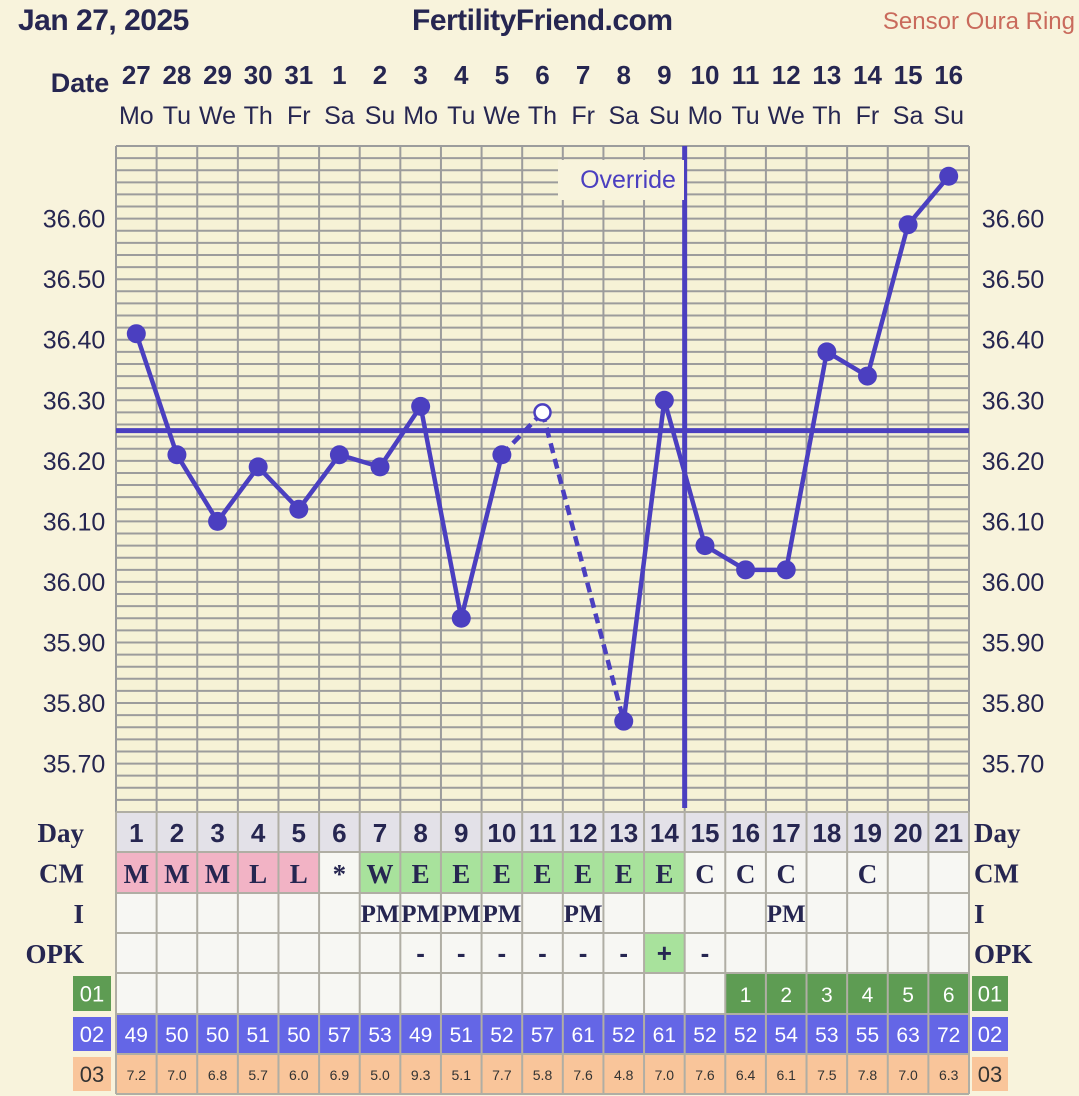 This screenshot has height=1096, width=1079. Describe the element at coordinates (420, 1035) in the screenshot. I see `row02-value: 49` at that location.